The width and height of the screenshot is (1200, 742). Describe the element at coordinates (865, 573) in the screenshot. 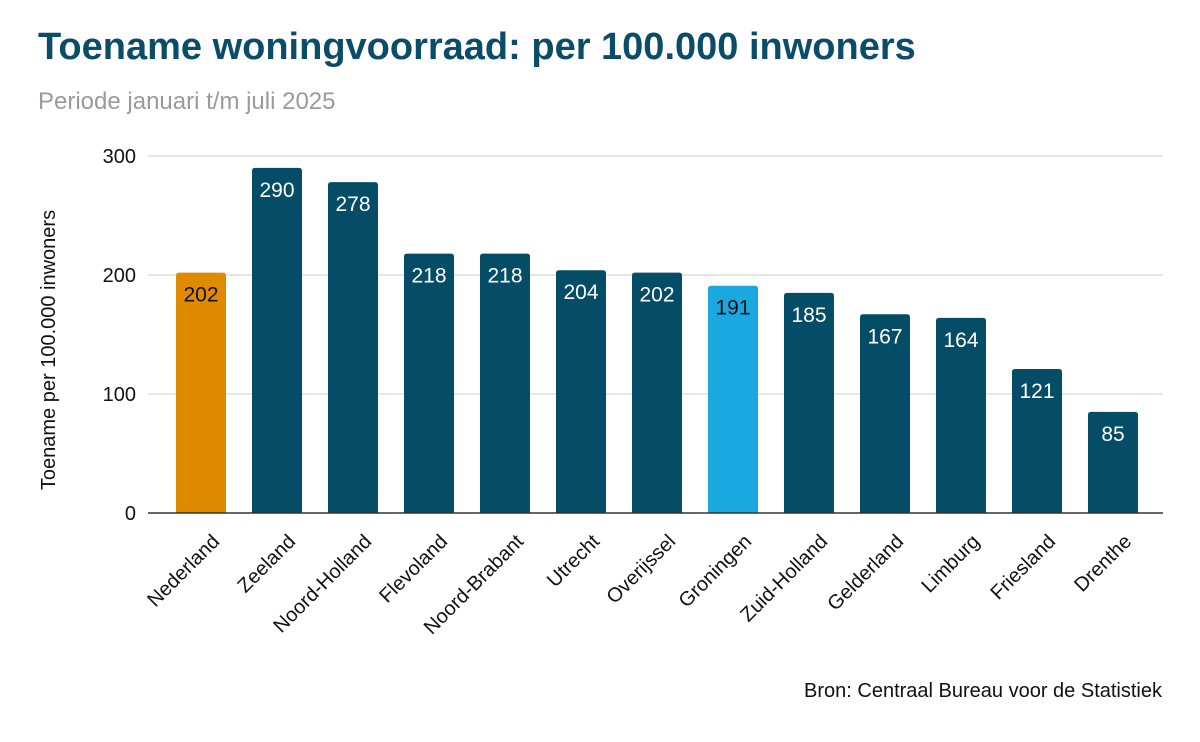

I see `x-tick-label: Gelderland` at that location.